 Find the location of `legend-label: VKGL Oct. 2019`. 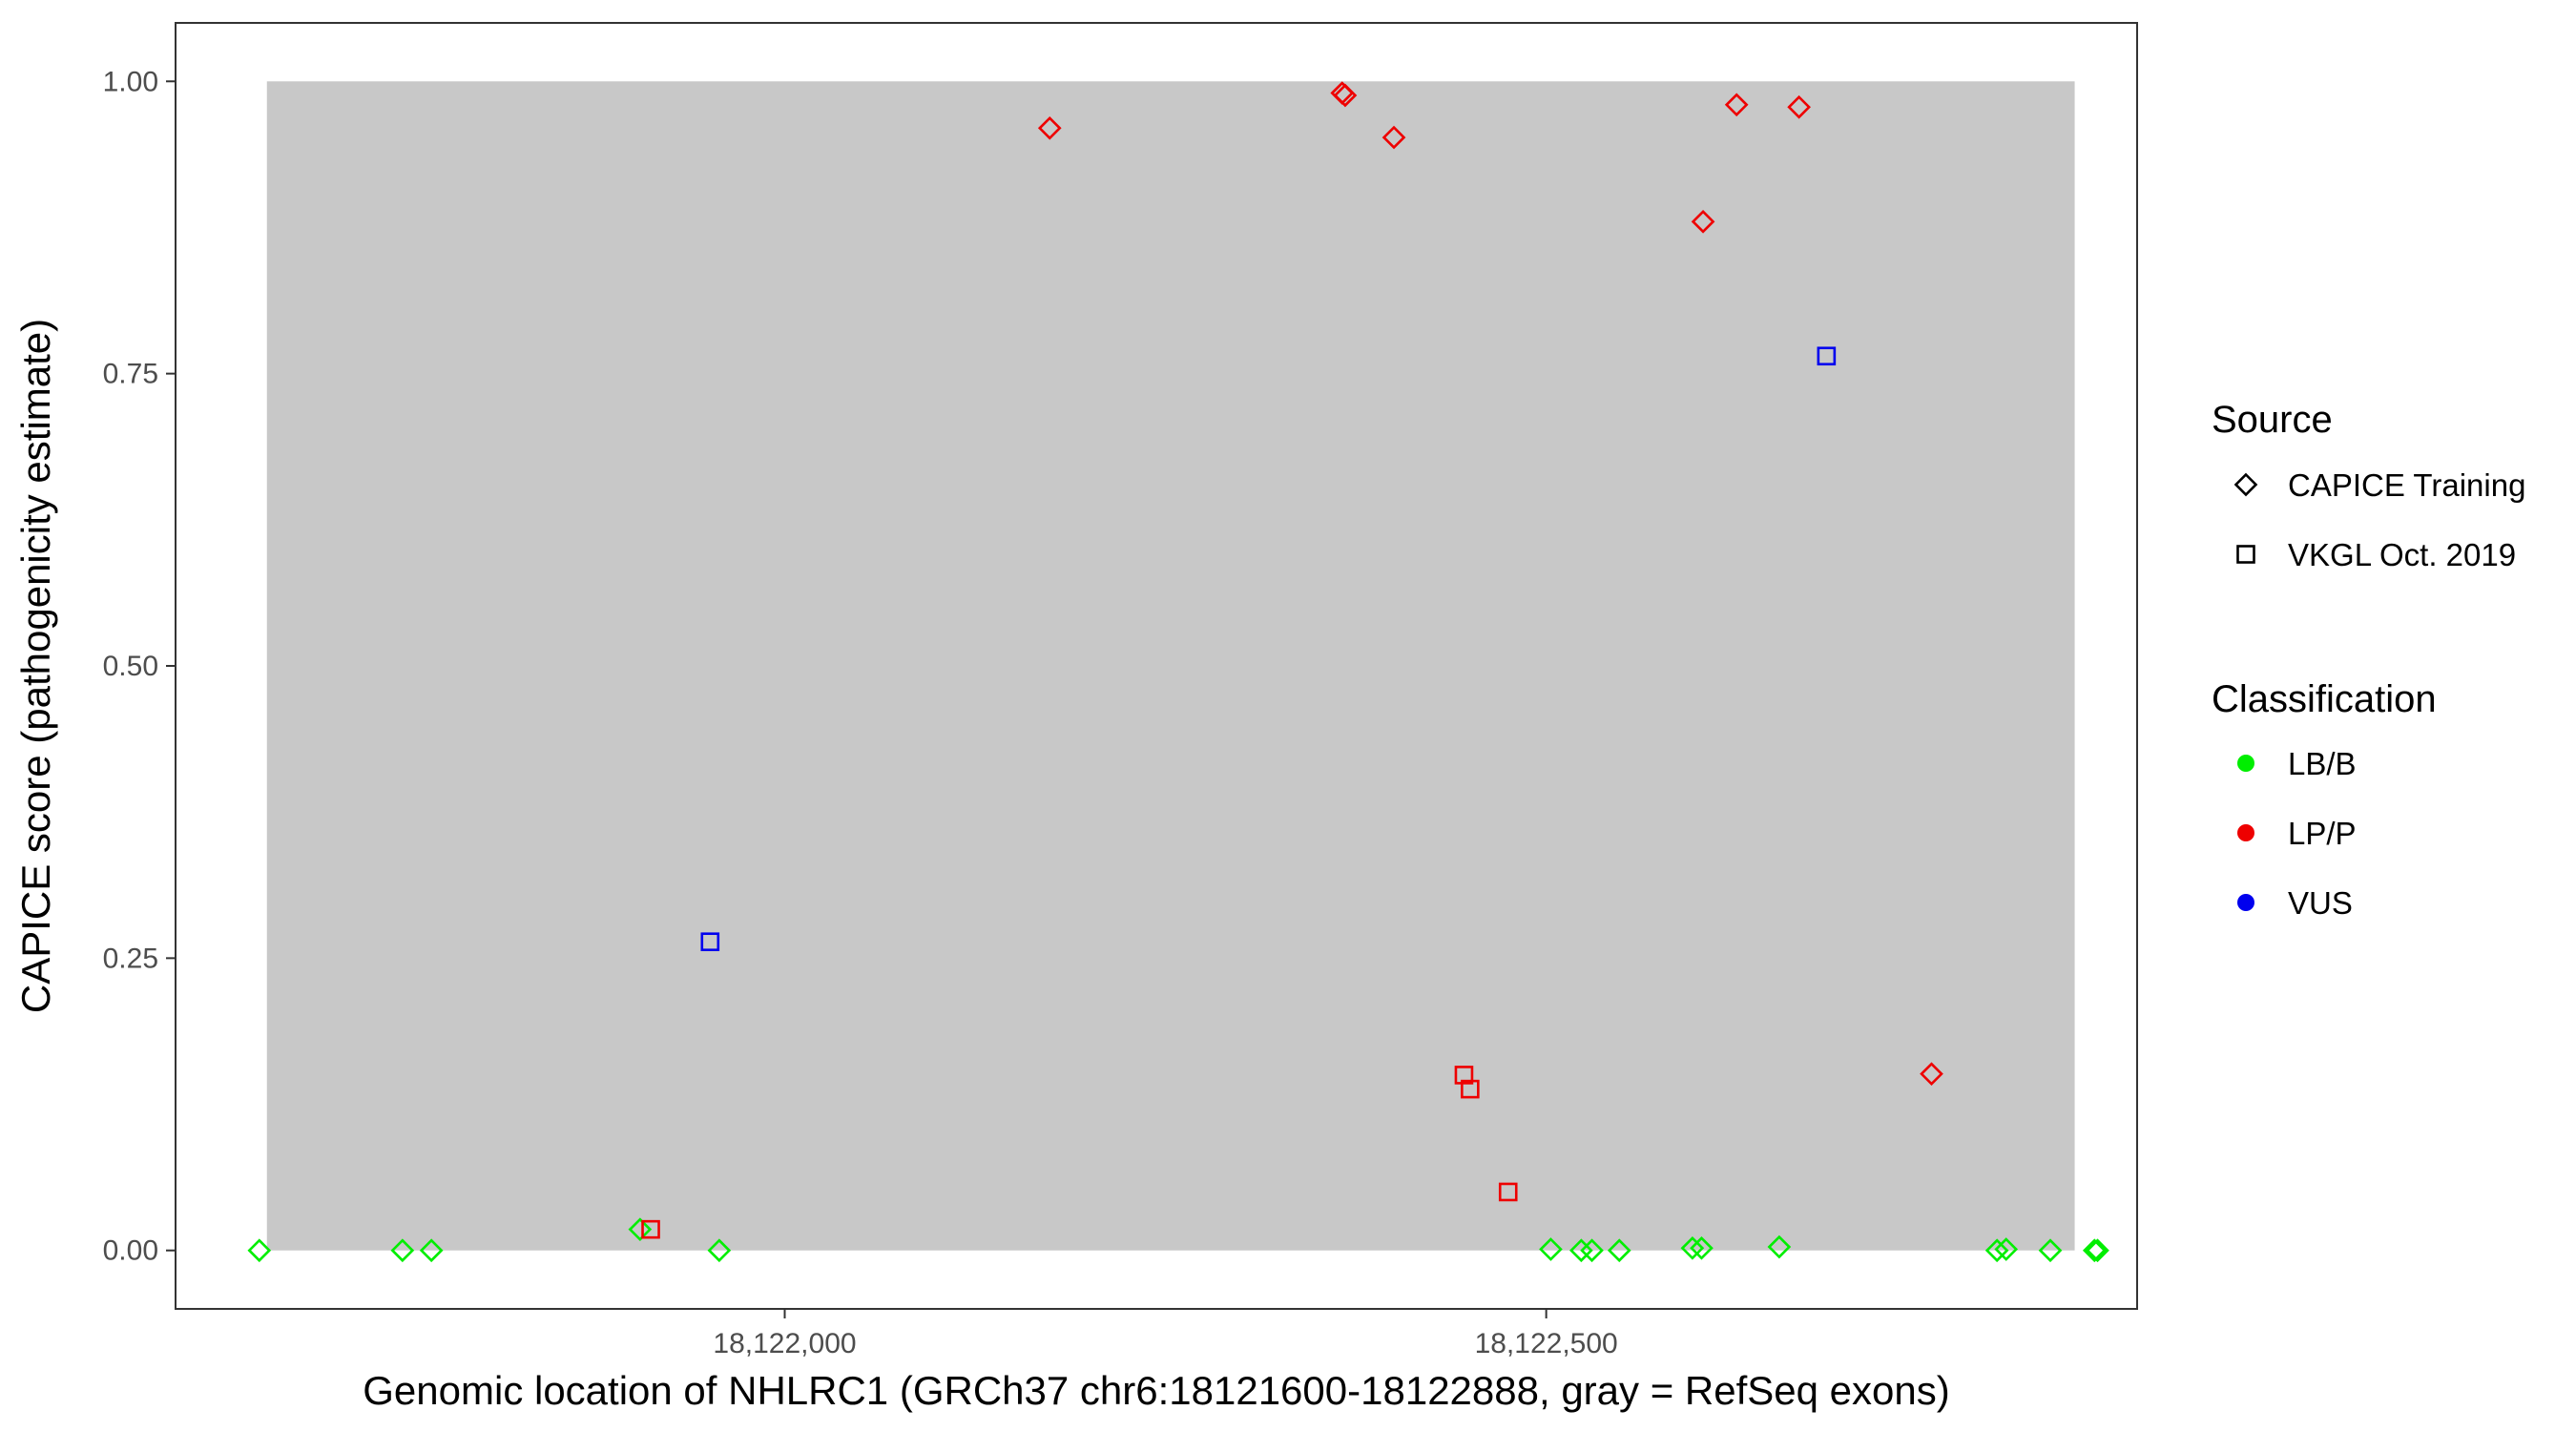

legend-label: VKGL Oct. 2019 is located at coordinates (2402, 554).